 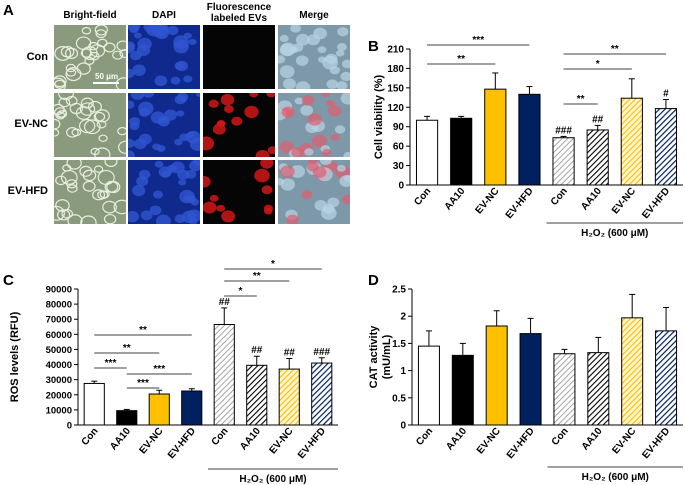 What do you see at coordinates (399, 290) in the screenshot?
I see `y-tick-label: 2.5` at bounding box center [399, 290].